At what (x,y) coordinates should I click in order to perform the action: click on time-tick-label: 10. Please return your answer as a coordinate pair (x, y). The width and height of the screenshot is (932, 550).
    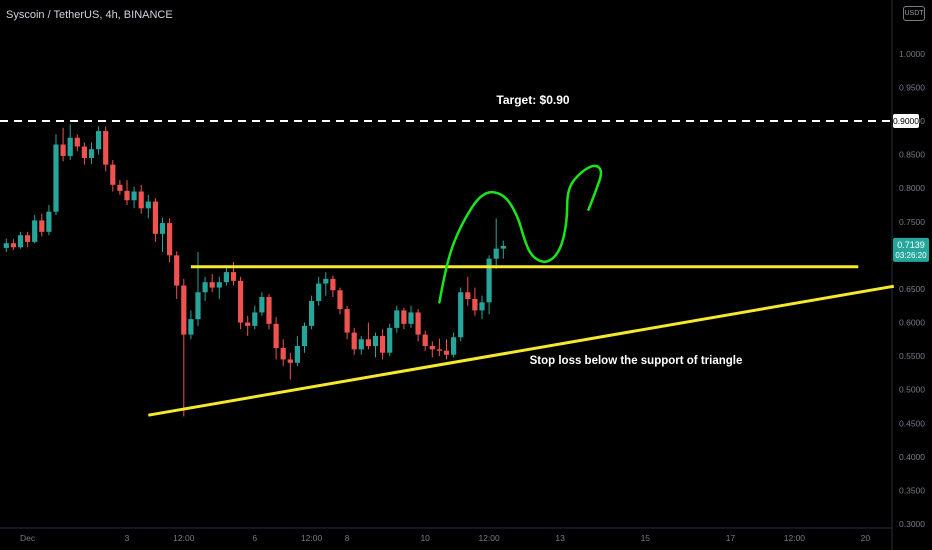
    Looking at the image, I should click on (425, 538).